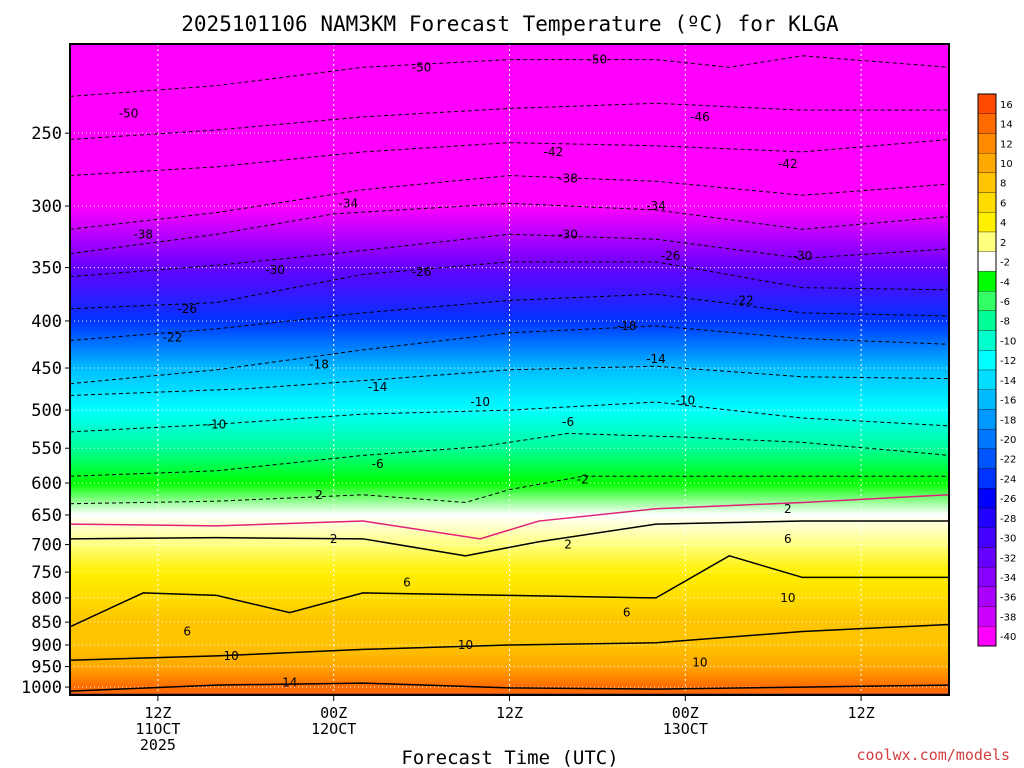 The height and width of the screenshot is (768, 1024). Describe the element at coordinates (41, 688) in the screenshot. I see `y-tick-label: 1000` at that location.